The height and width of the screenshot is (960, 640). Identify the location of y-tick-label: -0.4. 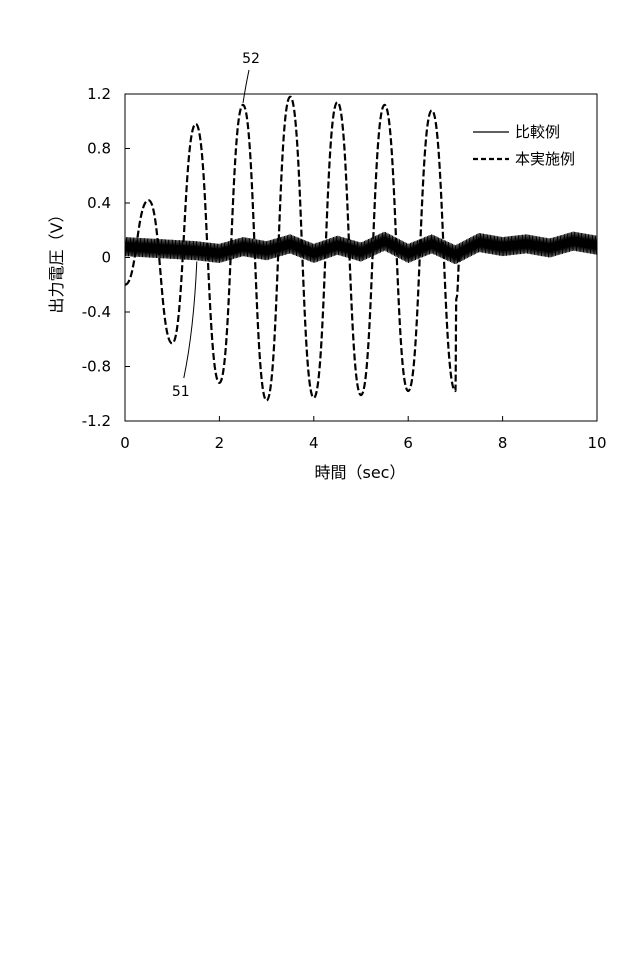
(96, 312).